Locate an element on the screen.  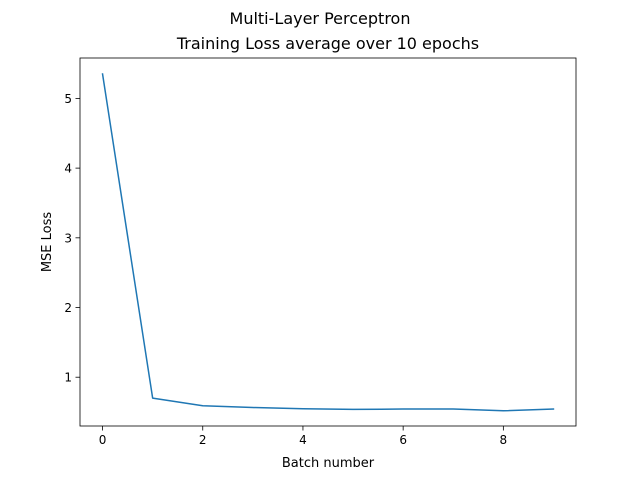
y-tick-label-3: 3 is located at coordinates (68, 238).